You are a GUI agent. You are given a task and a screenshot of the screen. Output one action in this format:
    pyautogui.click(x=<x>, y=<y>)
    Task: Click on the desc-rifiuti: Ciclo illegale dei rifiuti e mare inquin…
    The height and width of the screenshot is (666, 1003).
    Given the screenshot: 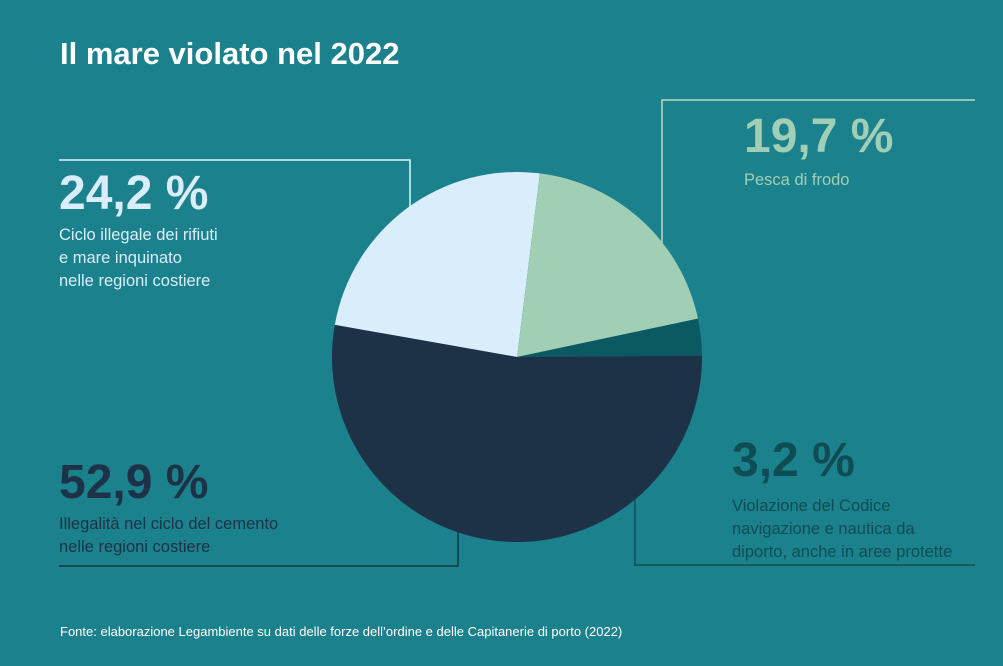 What is the action you would take?
    pyautogui.click(x=138, y=258)
    